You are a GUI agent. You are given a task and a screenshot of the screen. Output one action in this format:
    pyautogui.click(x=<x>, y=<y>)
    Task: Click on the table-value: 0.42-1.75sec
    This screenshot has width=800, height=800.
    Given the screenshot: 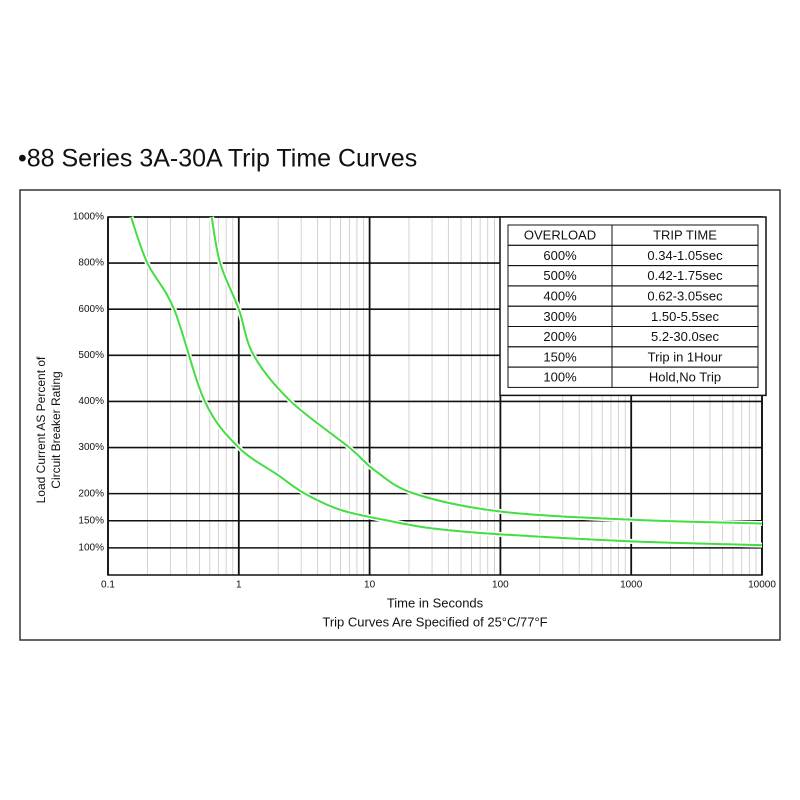 What is the action you would take?
    pyautogui.click(x=685, y=275)
    